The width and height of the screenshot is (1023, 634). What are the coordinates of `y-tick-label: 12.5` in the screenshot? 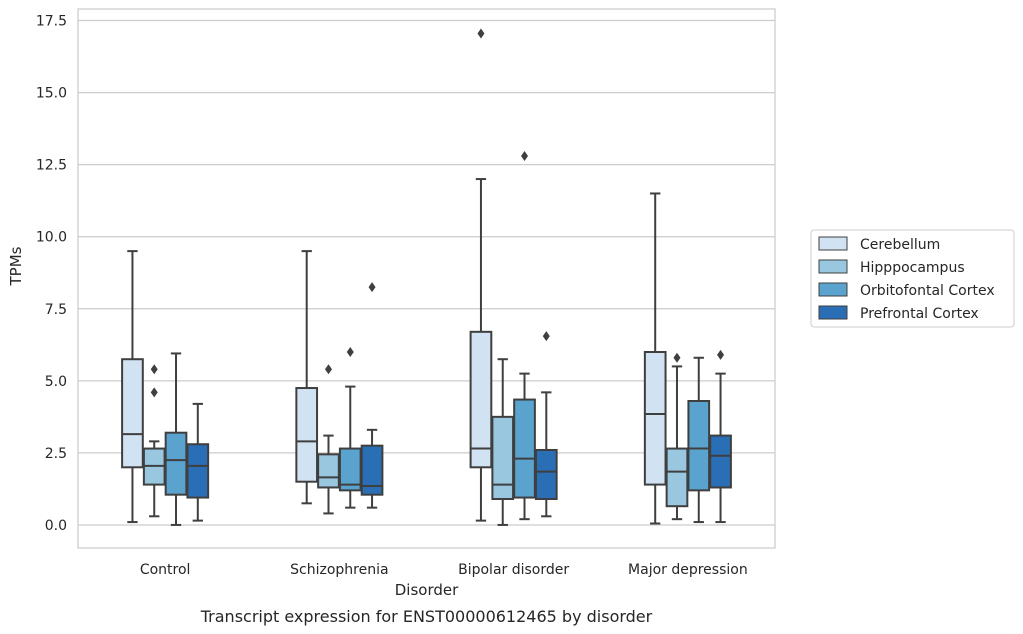 It's located at (51, 166).